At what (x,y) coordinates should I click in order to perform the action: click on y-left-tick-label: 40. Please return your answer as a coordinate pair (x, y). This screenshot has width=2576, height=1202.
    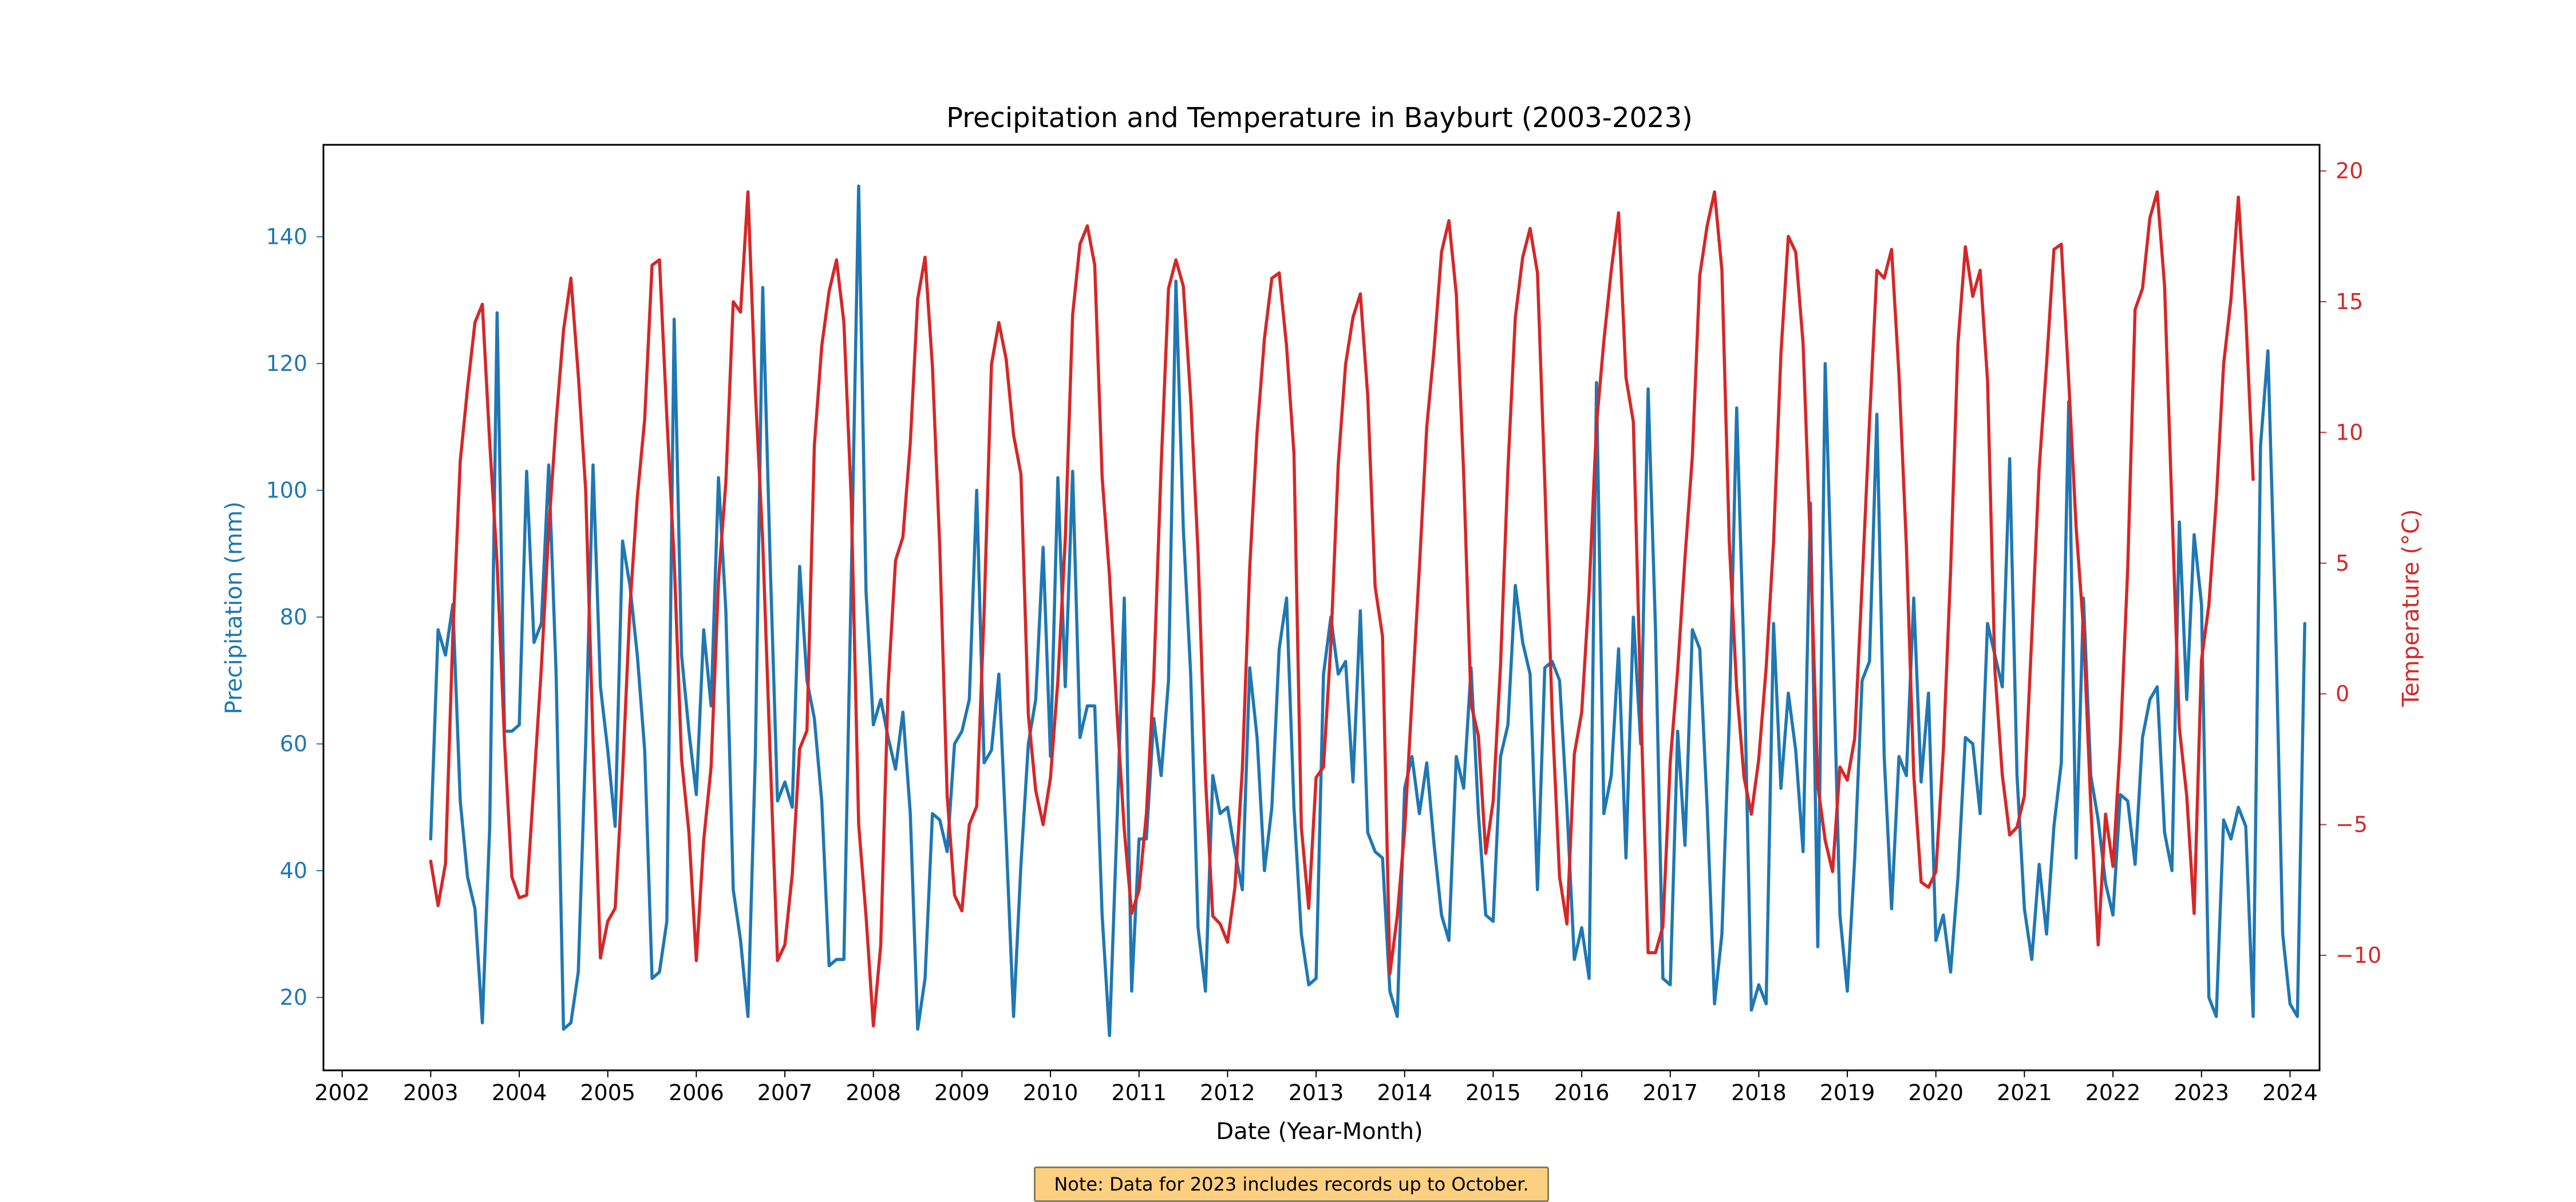
    Looking at the image, I should click on (293, 870).